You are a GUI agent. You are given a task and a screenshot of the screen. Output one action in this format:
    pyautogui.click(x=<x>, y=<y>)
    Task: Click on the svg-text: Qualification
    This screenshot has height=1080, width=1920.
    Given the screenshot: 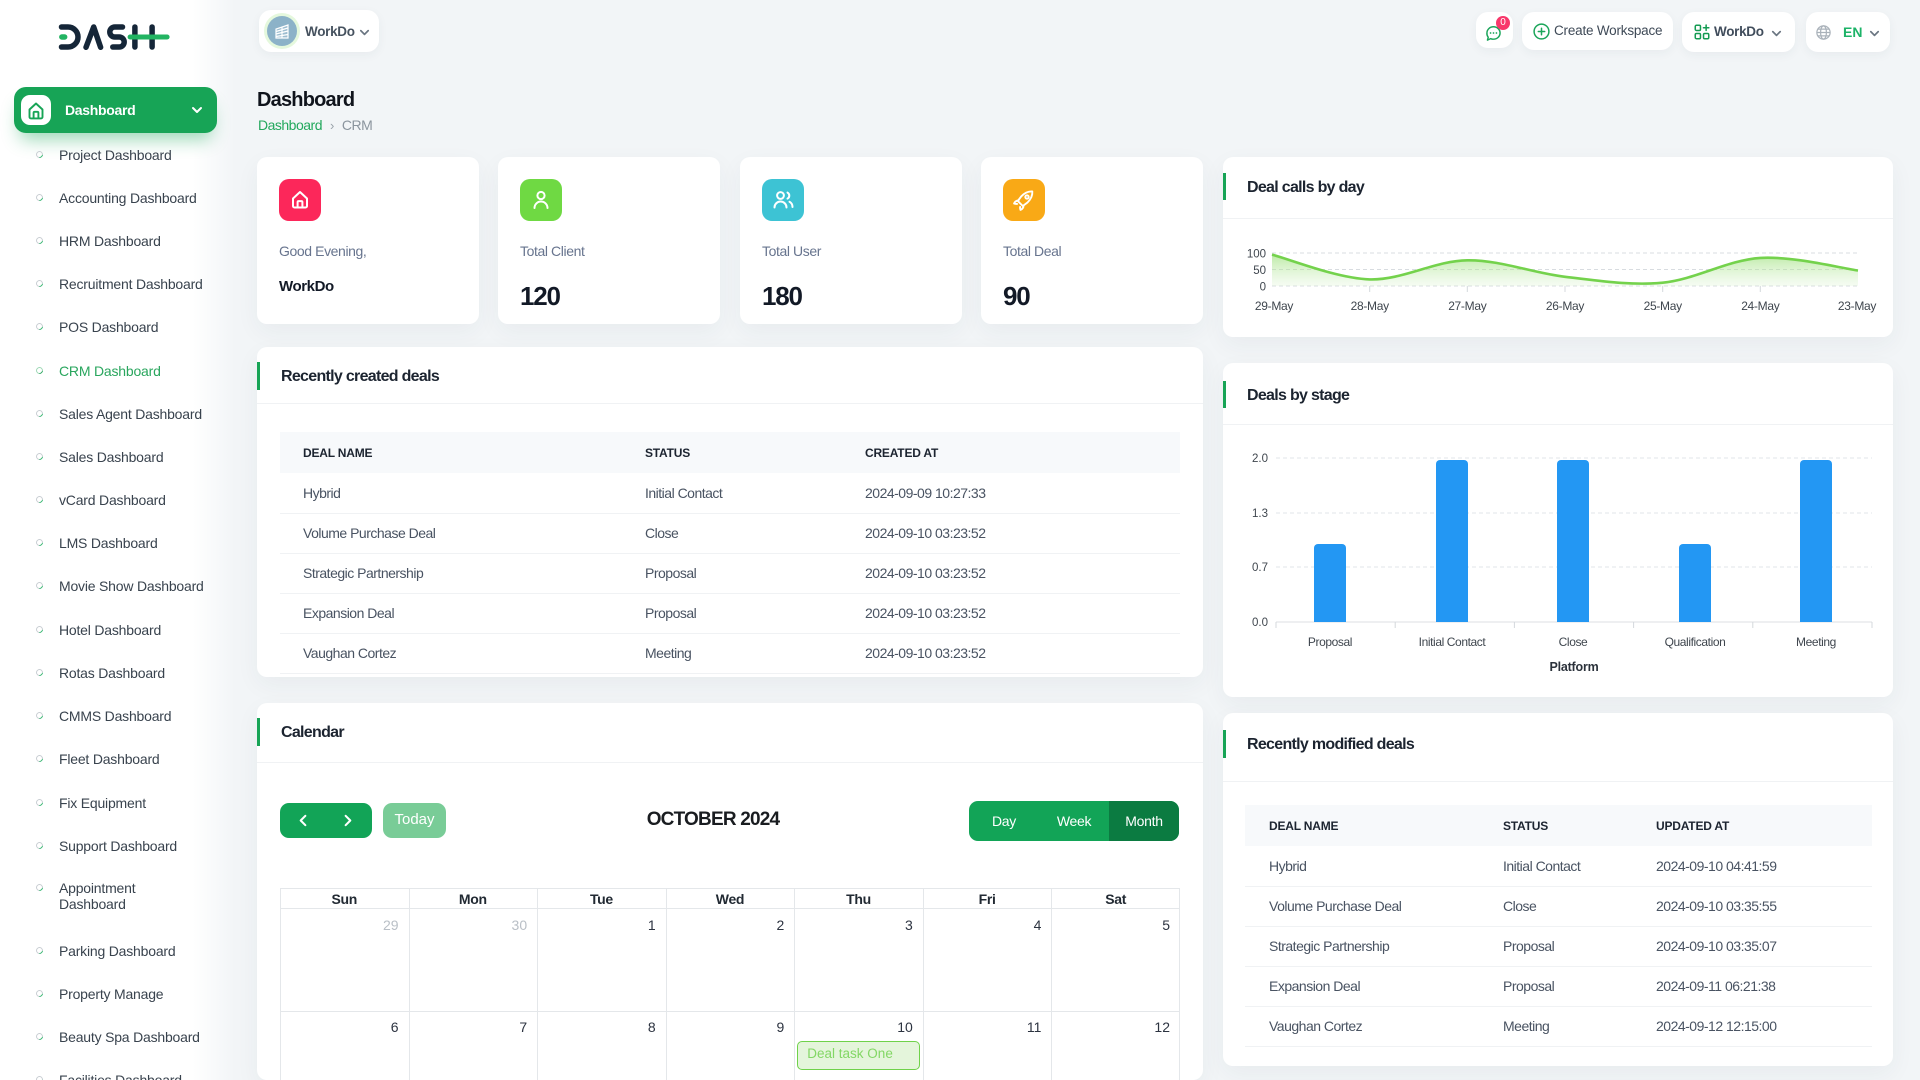 What is the action you would take?
    pyautogui.click(x=1695, y=642)
    